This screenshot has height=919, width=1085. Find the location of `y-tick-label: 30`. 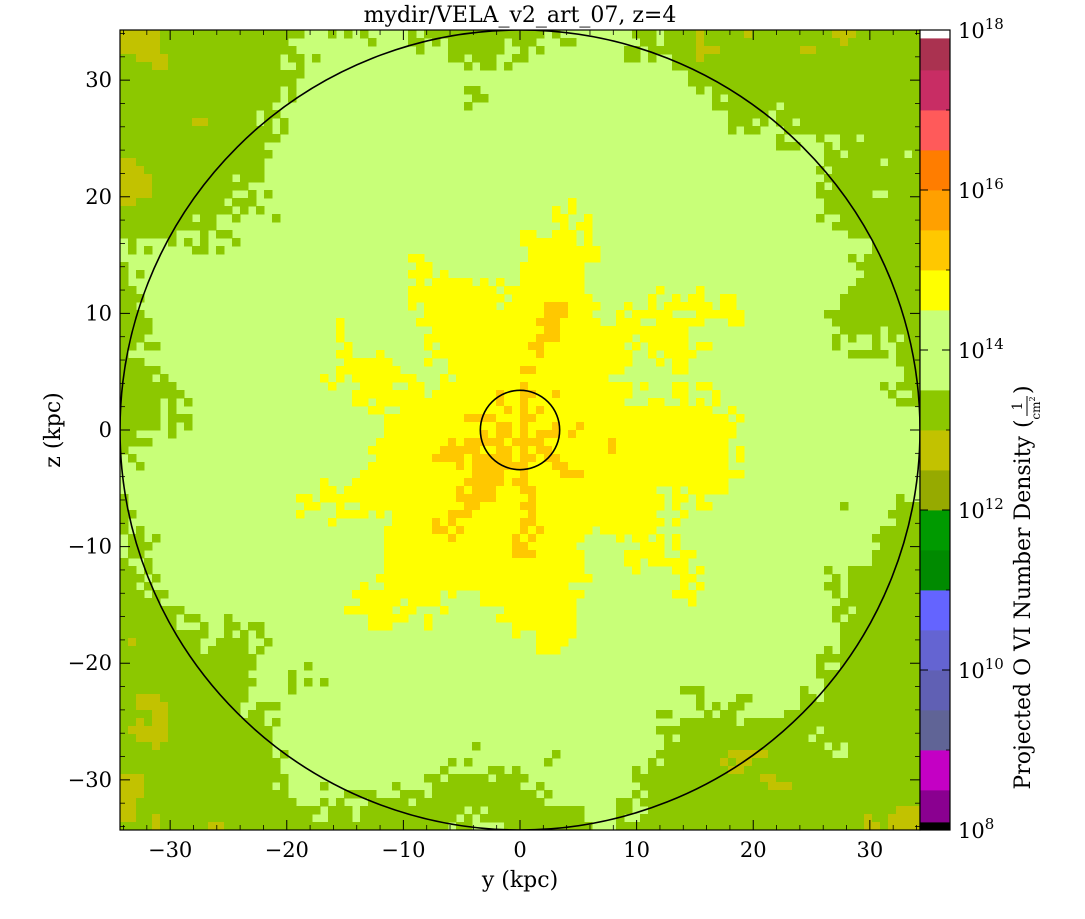

y-tick-label: 30 is located at coordinates (98, 80).